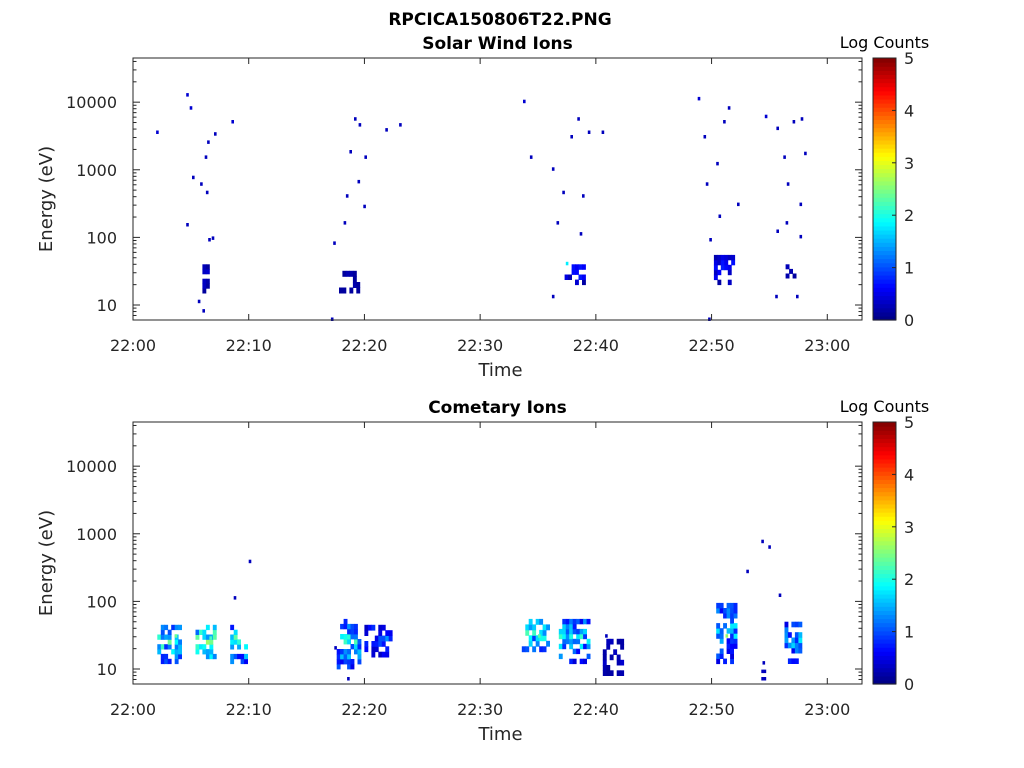 The image size is (1024, 768). What do you see at coordinates (96, 170) in the screenshot?
I see `y-tick-label: 1000` at bounding box center [96, 170].